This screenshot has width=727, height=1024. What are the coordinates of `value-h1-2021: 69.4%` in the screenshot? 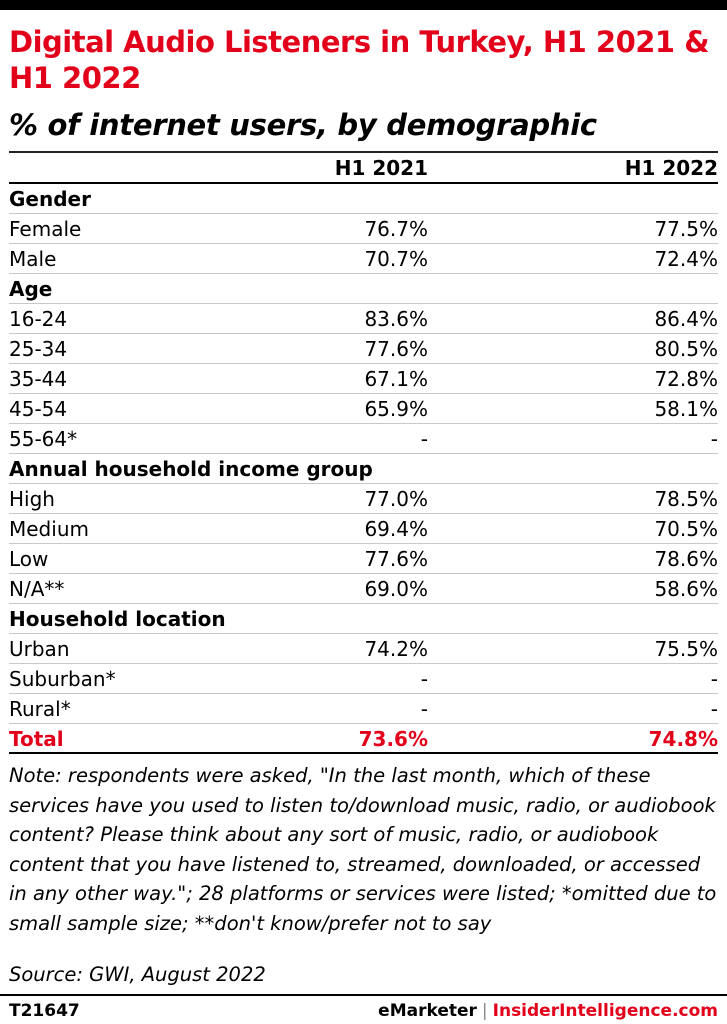 It's located at (396, 529).